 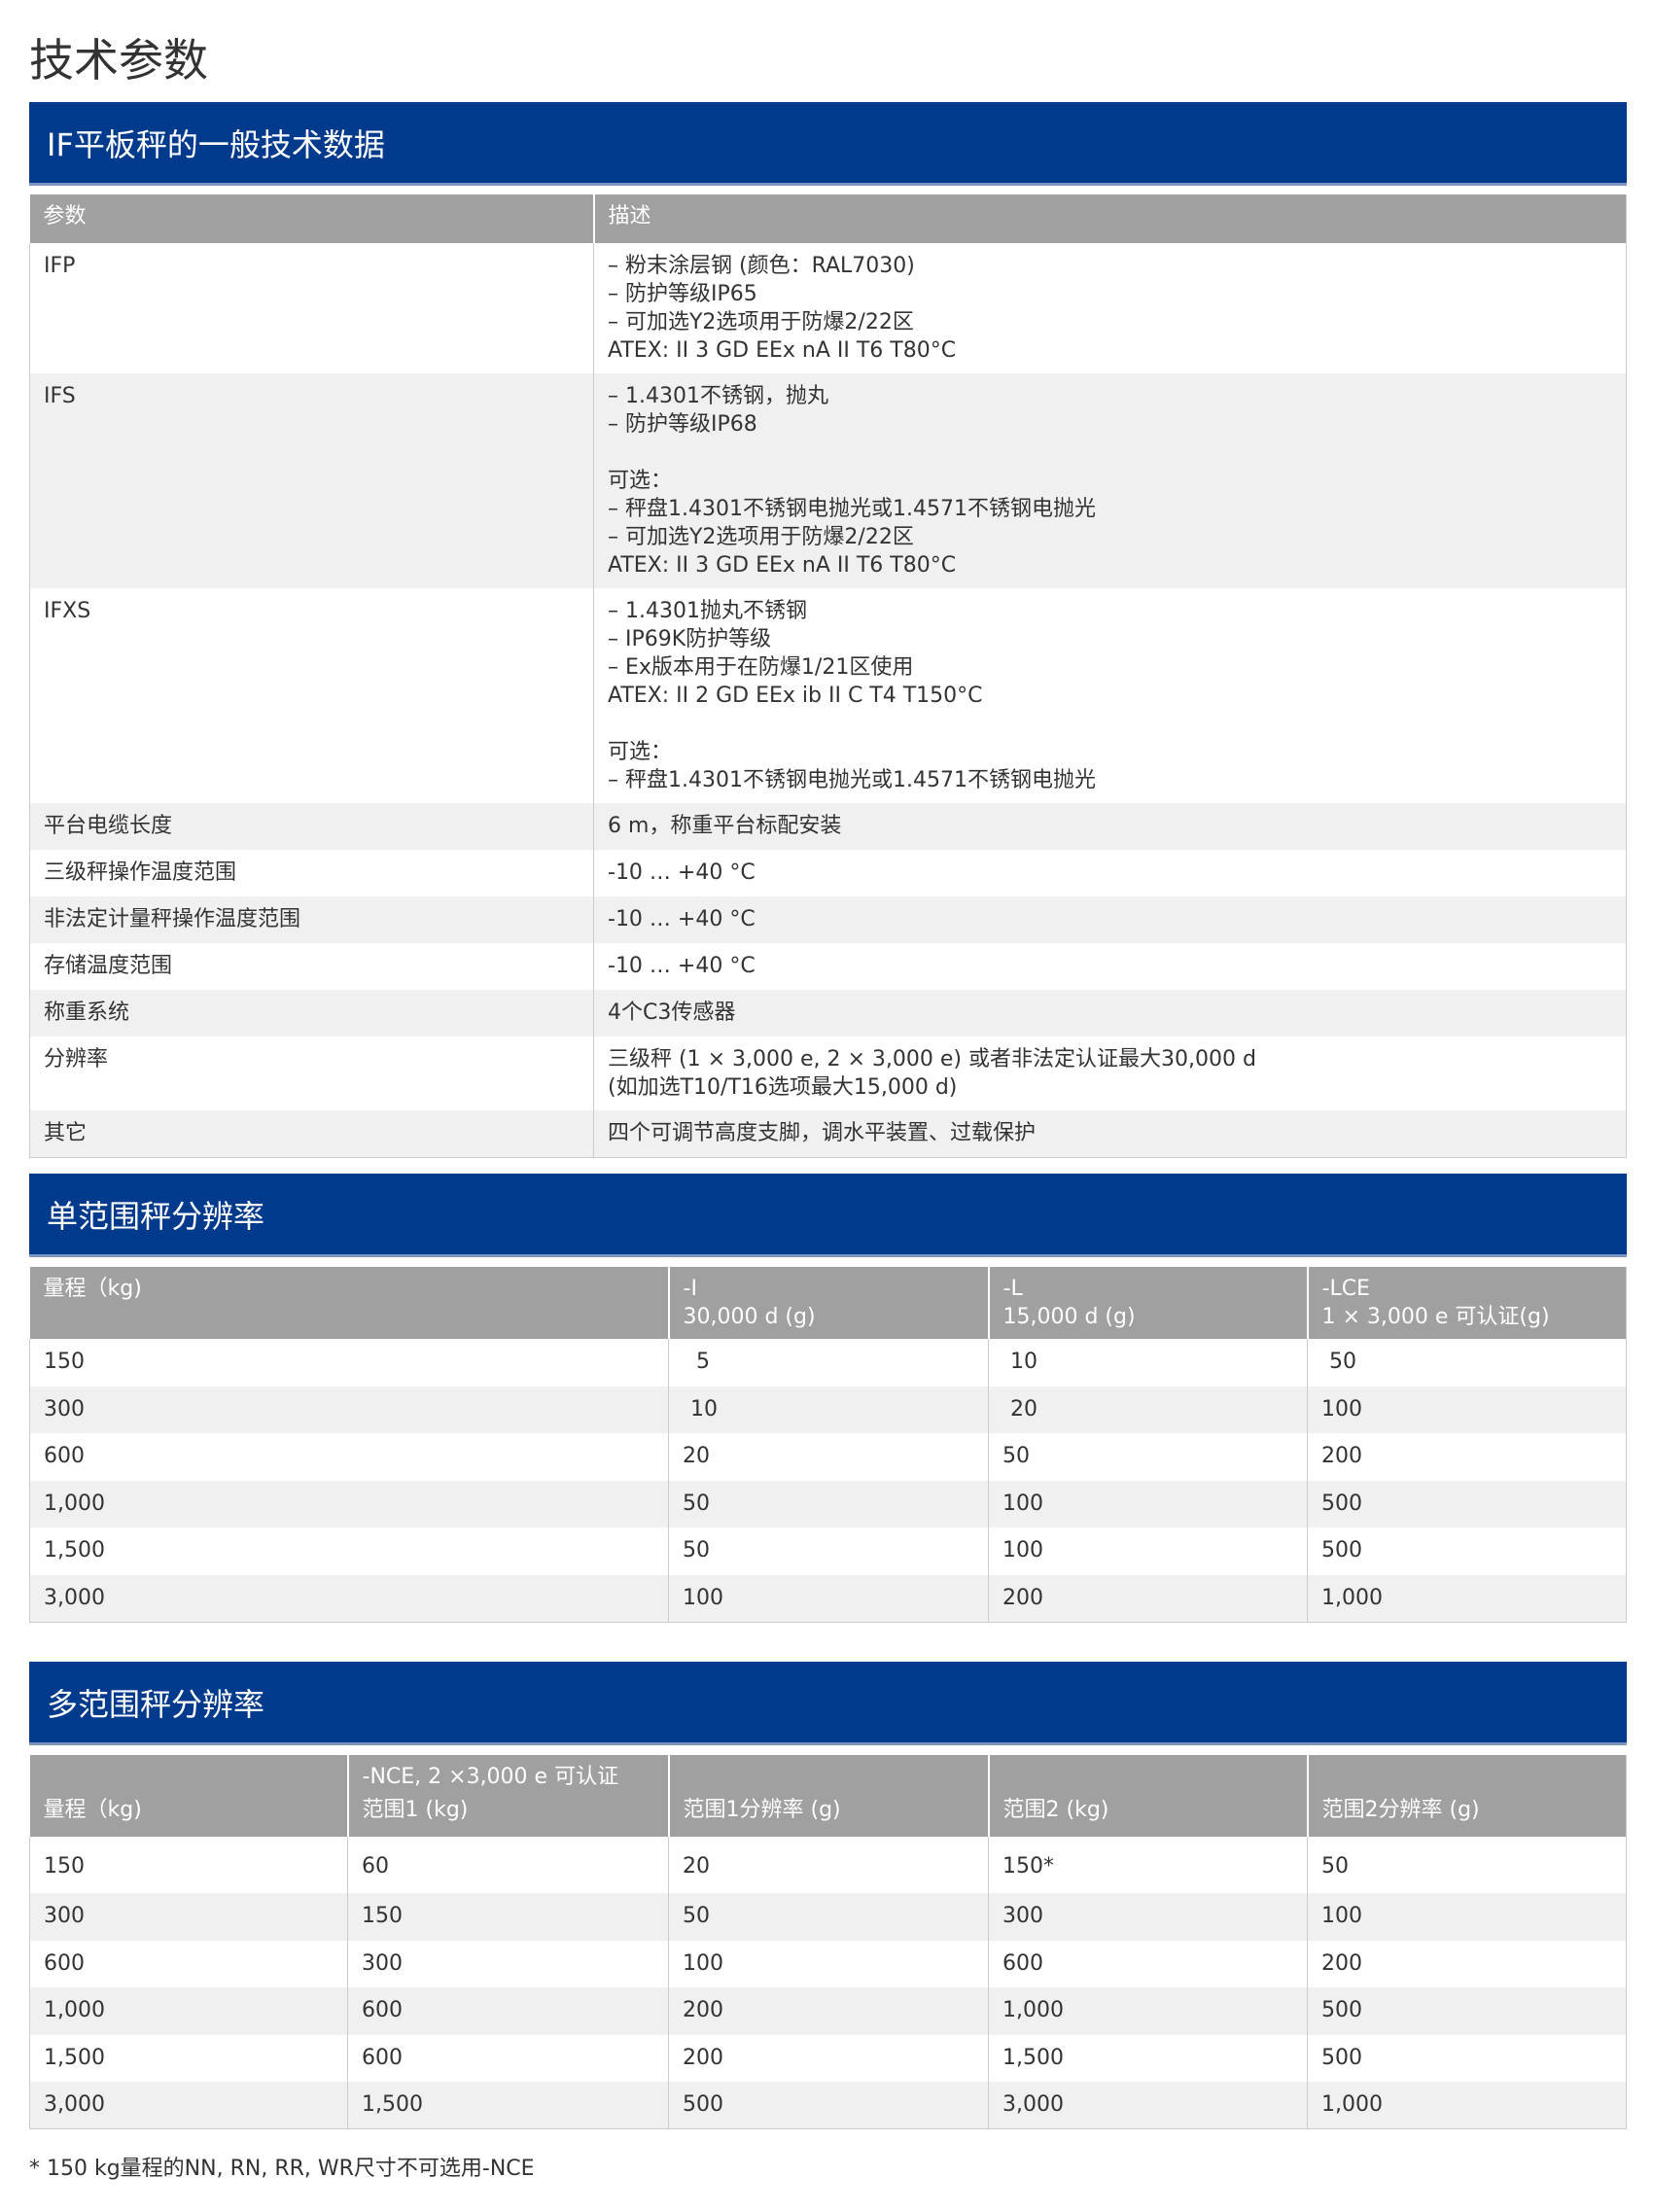 What do you see at coordinates (1110, 1013) in the screenshot?
I see `desc-cell: 4个C3传感器` at bounding box center [1110, 1013].